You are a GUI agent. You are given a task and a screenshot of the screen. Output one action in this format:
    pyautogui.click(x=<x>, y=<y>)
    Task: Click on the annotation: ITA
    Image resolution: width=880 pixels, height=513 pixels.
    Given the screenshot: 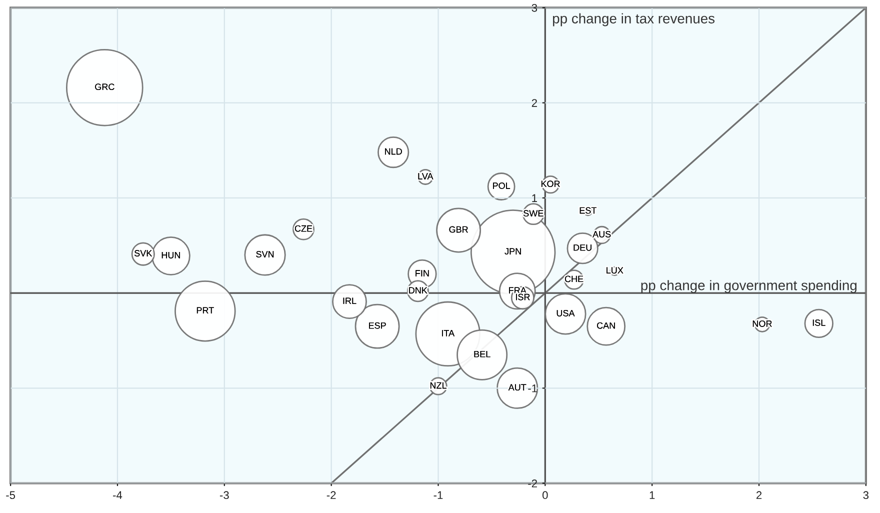 What is the action you would take?
    pyautogui.click(x=448, y=333)
    